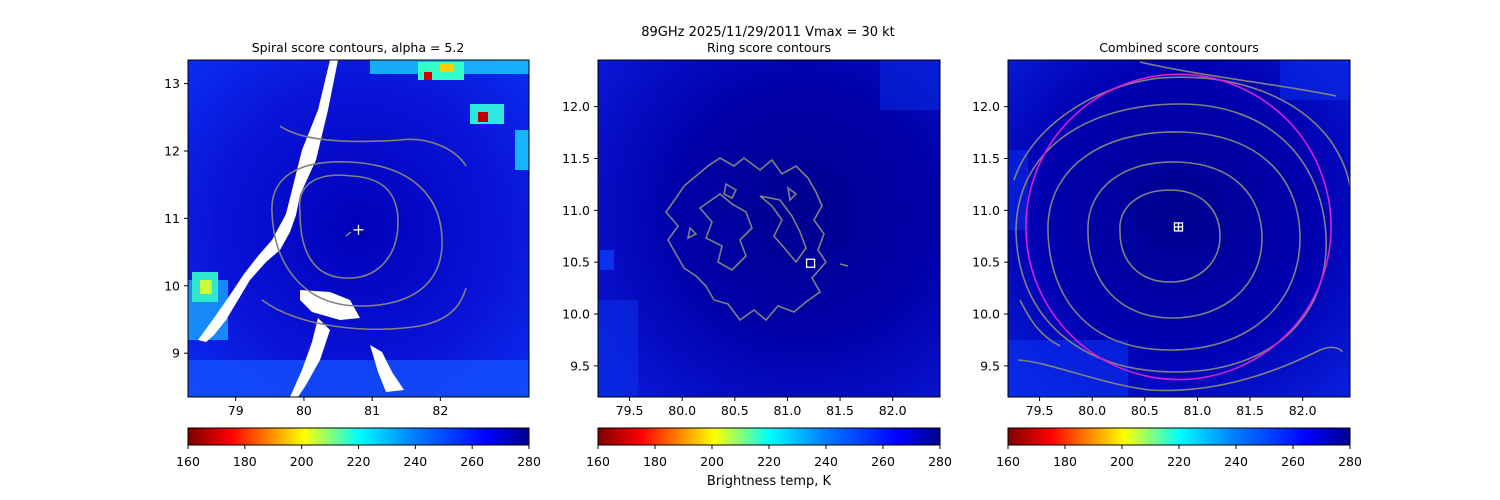 Image resolution: width=1500 pixels, height=500 pixels. I want to click on x-tick-label: 81, so click(372, 410).